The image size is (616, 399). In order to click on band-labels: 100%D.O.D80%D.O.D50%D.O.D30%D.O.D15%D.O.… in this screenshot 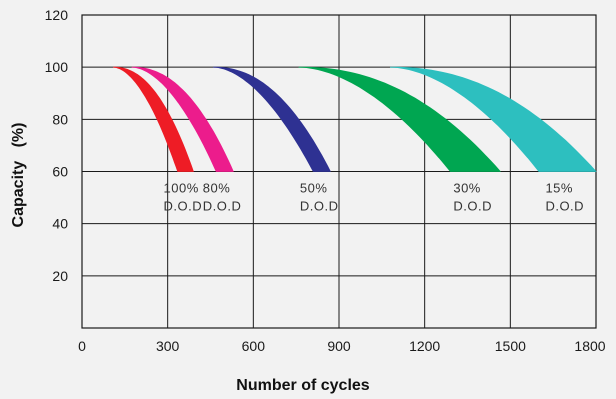, I will do `click(374, 197)`.